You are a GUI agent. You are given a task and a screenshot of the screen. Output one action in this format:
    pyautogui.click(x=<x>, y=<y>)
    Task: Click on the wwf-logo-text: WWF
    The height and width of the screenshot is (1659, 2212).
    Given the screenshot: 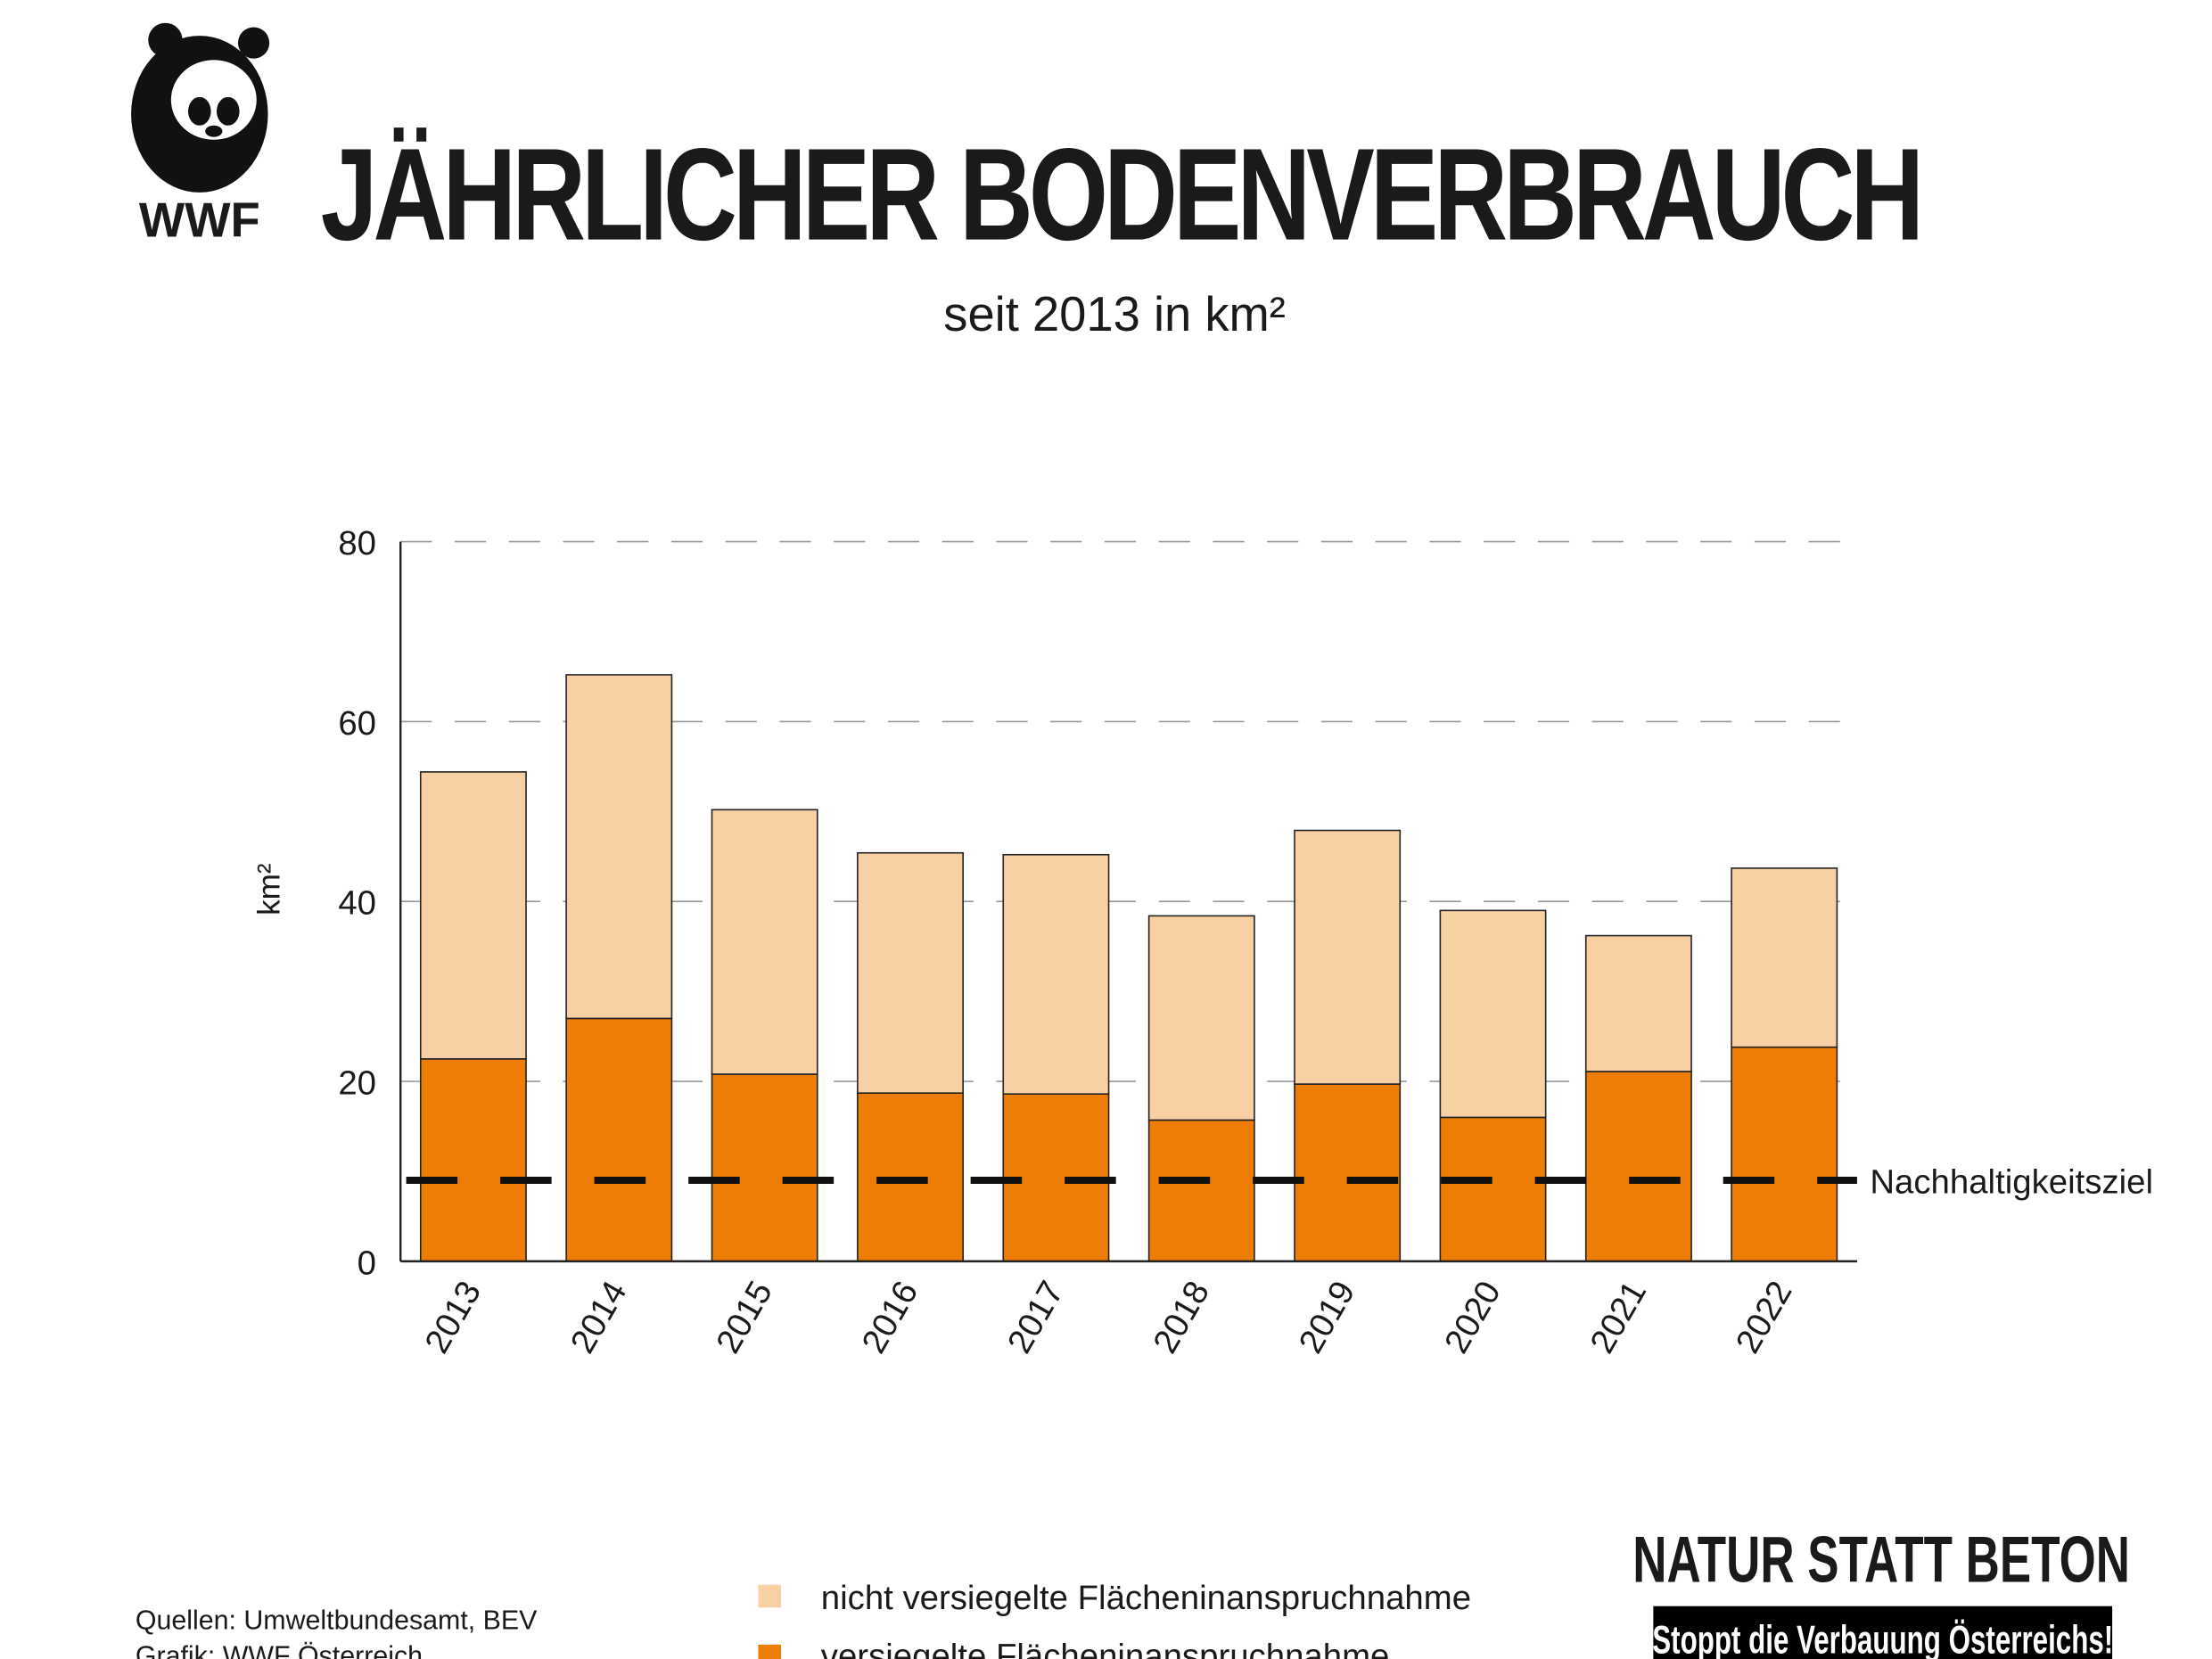 What is the action you would take?
    pyautogui.click(x=199, y=220)
    